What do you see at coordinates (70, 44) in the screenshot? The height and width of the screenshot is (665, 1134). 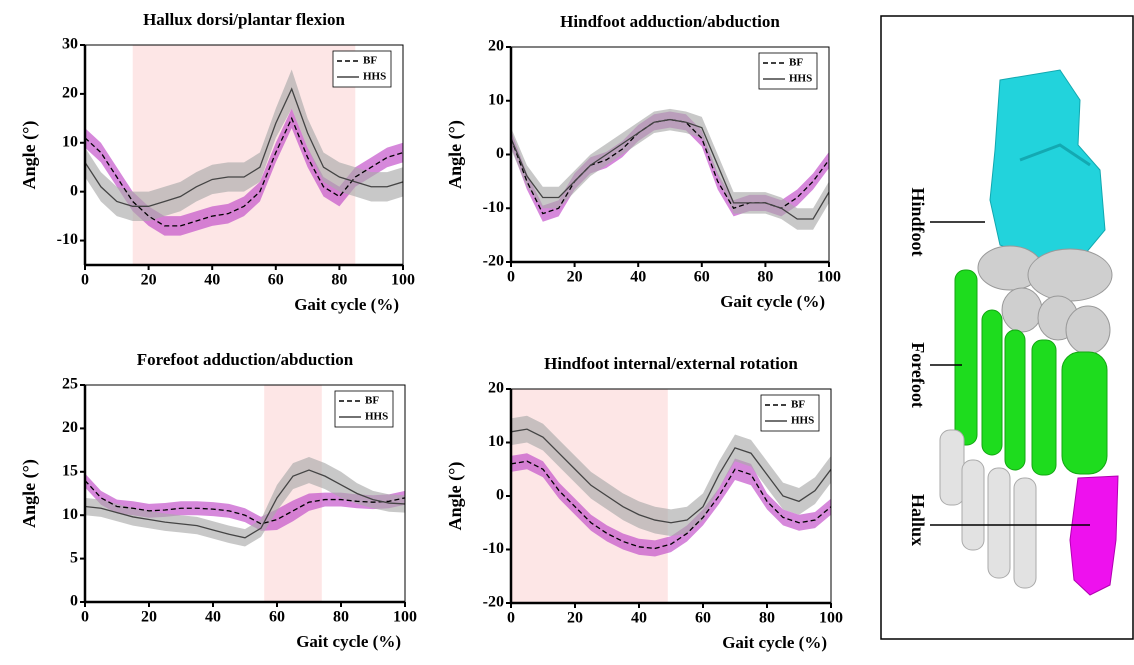 I see `y-tick-label: 30` at bounding box center [70, 44].